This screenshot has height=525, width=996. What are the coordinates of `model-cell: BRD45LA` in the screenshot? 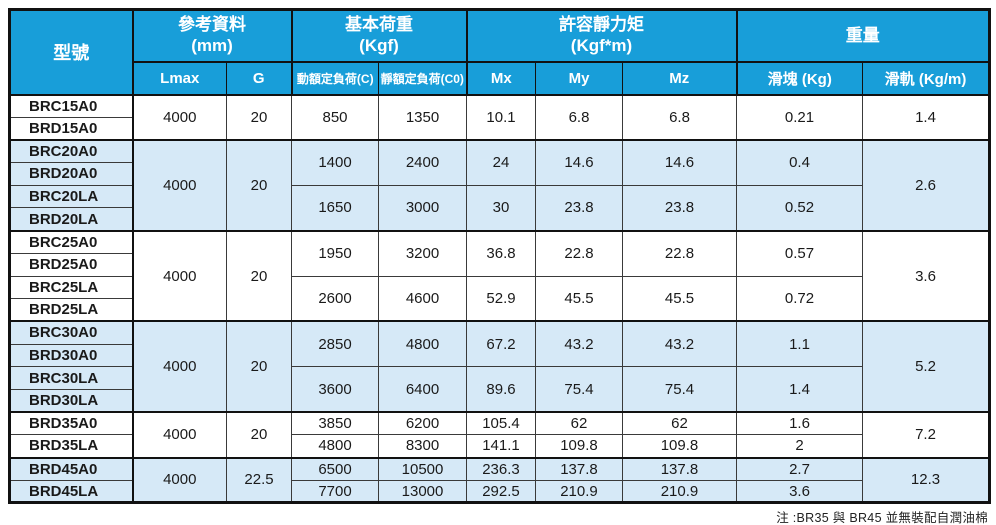 It's located at (71, 491).